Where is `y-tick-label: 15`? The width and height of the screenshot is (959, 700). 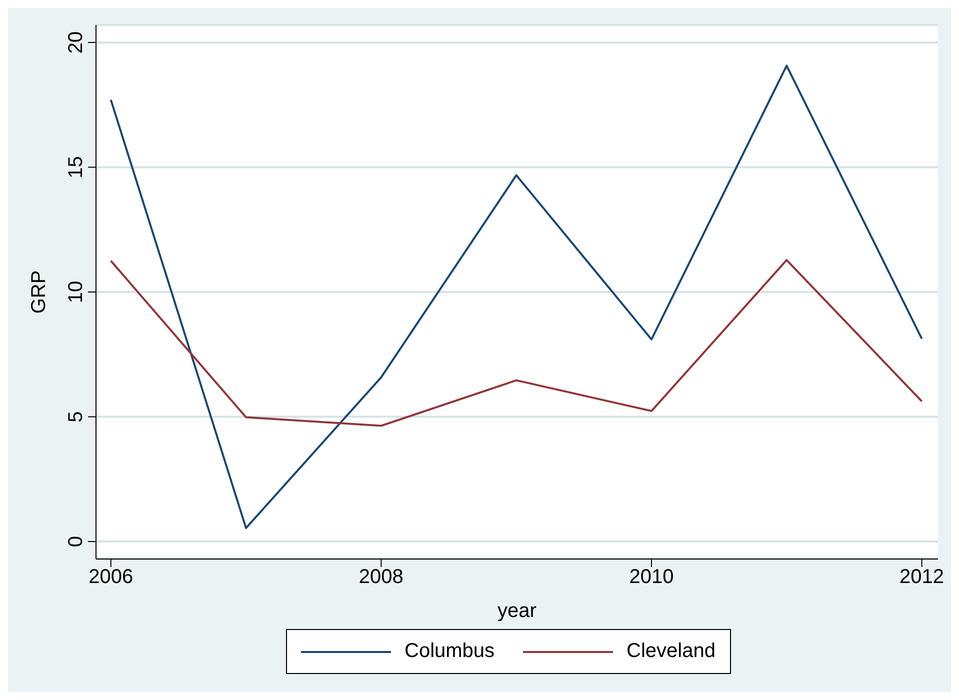
y-tick-label: 15 is located at coordinates (76, 167).